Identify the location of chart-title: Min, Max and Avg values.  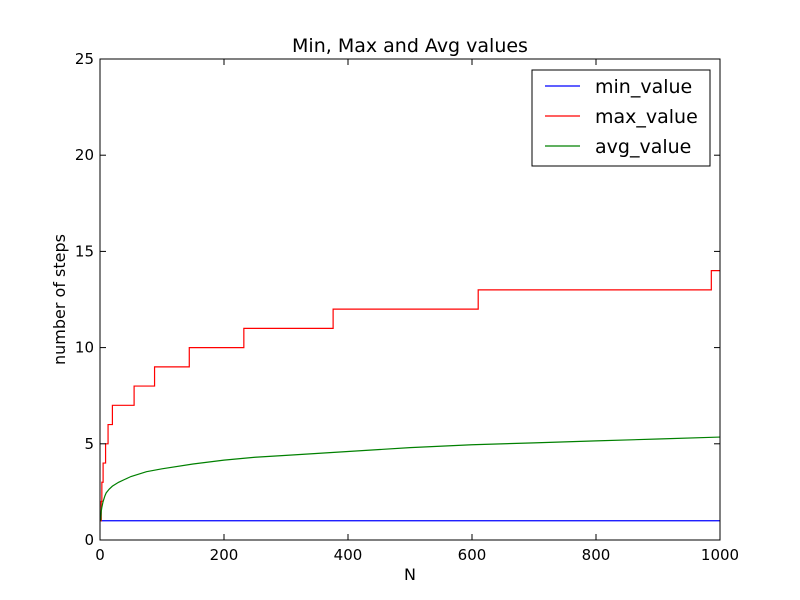
(410, 46).